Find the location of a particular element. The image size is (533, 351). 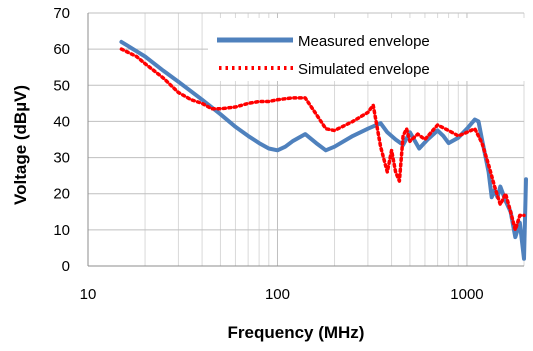

x-tick-label: 10 is located at coordinates (88, 294).